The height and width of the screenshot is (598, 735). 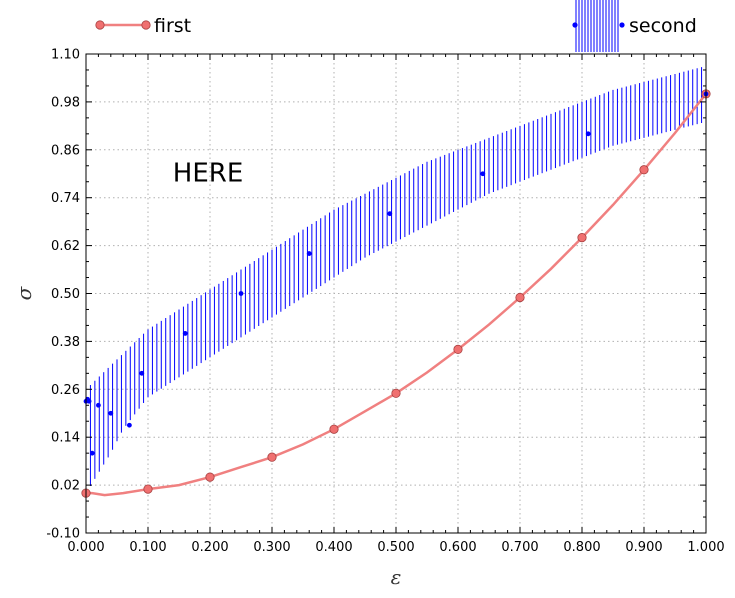 What do you see at coordinates (147, 547) in the screenshot?
I see `x-tick-label: 0.100` at bounding box center [147, 547].